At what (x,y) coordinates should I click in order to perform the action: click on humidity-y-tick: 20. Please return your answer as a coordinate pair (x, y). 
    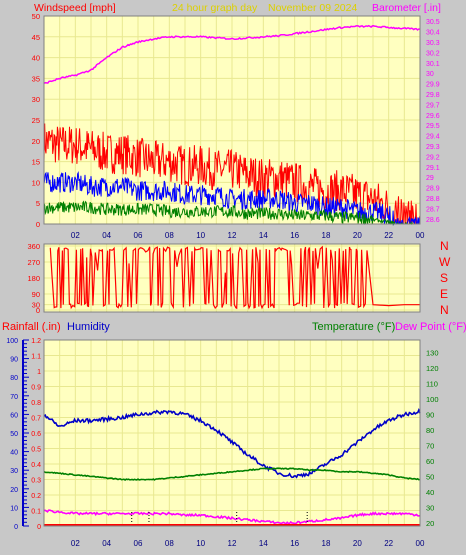
    Looking at the image, I should click on (14, 490).